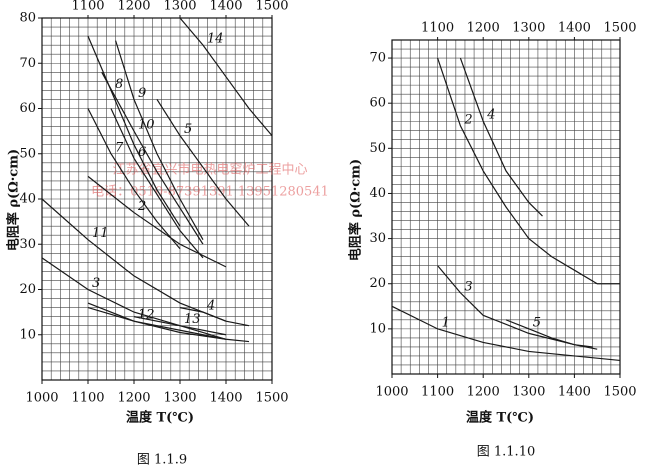  I want to click on curve-label: 12, so click(146, 315).